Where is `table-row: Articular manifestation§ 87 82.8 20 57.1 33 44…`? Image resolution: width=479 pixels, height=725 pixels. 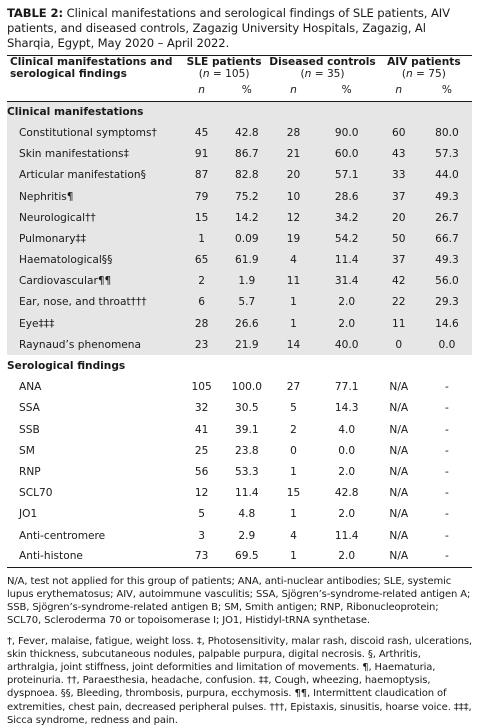
table-row: Articular manifestation§ 87 82.8 20 57.1 33 44… is located at coordinates (239, 175).